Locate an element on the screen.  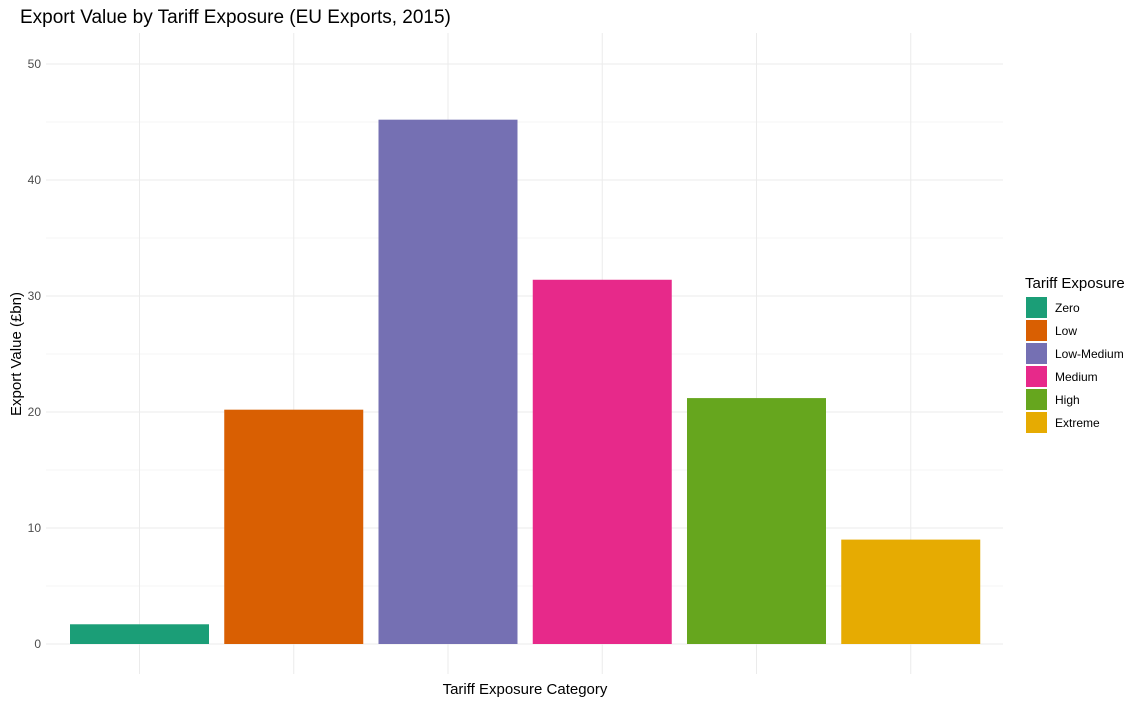
legend-label: Extreme is located at coordinates (1077, 423).